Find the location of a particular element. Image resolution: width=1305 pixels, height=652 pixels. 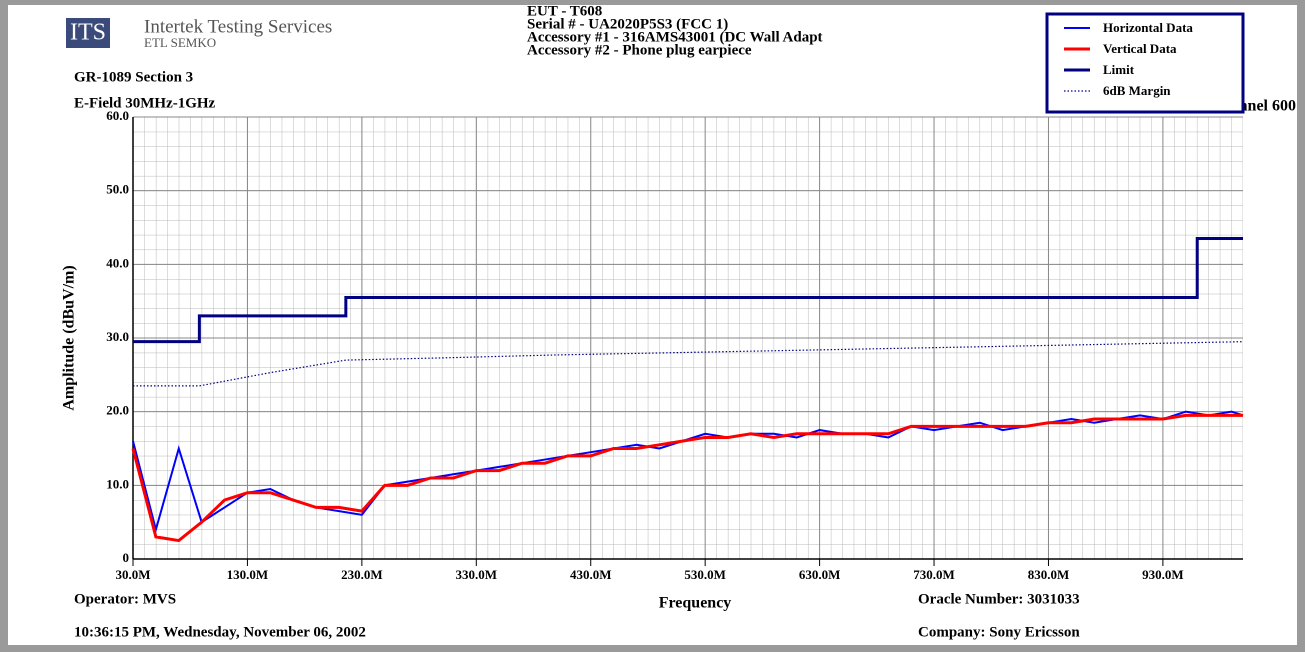

x-tick-label: 930.0M is located at coordinates (1163, 574).